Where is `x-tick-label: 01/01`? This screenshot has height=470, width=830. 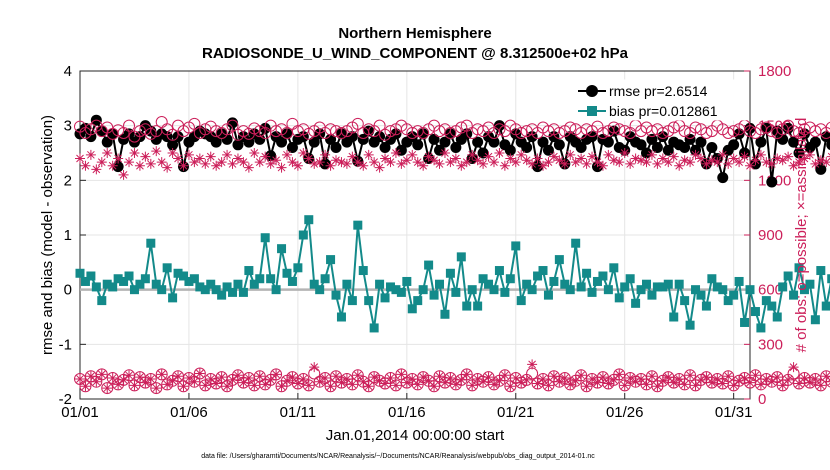 x-tick-label: 01/01 is located at coordinates (80, 412).